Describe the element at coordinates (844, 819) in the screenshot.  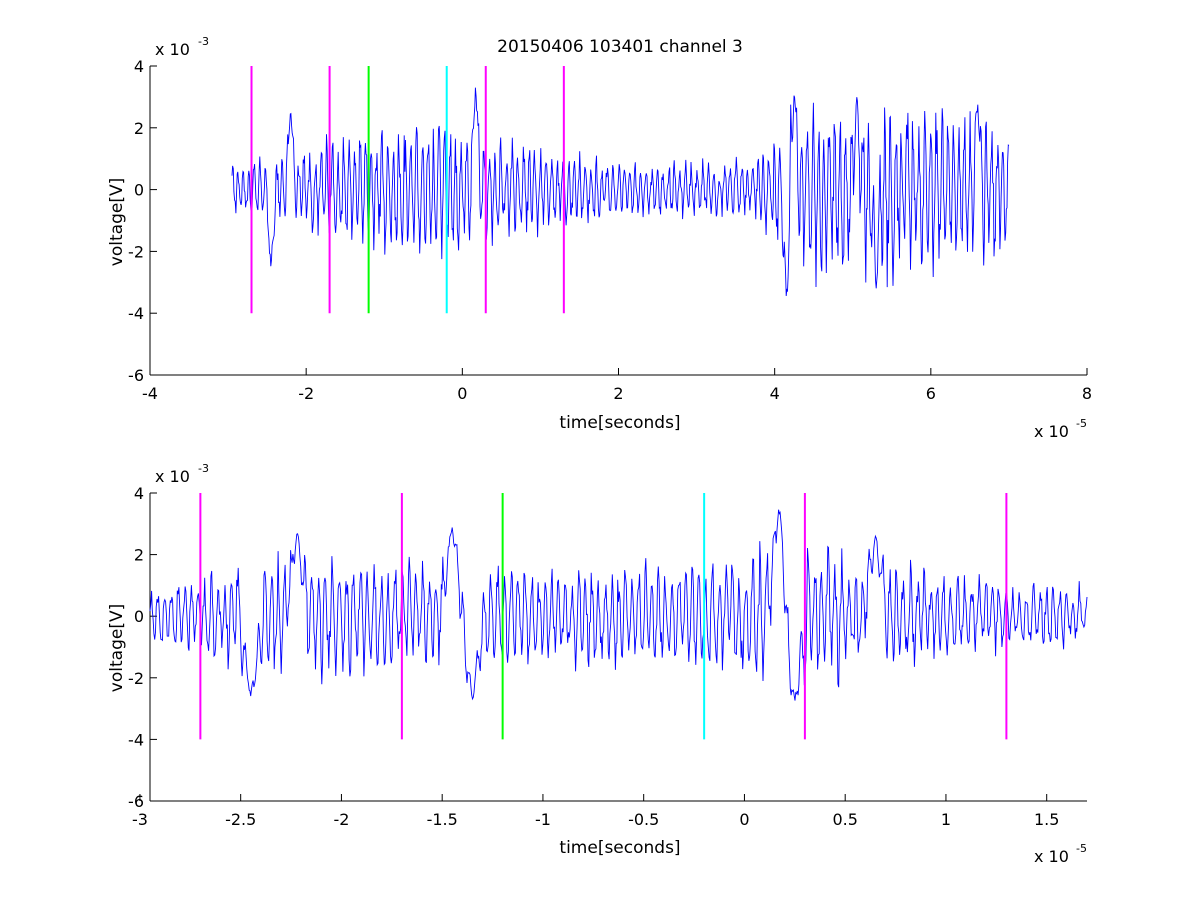
I see `x-tick-label: 0.5` at that location.